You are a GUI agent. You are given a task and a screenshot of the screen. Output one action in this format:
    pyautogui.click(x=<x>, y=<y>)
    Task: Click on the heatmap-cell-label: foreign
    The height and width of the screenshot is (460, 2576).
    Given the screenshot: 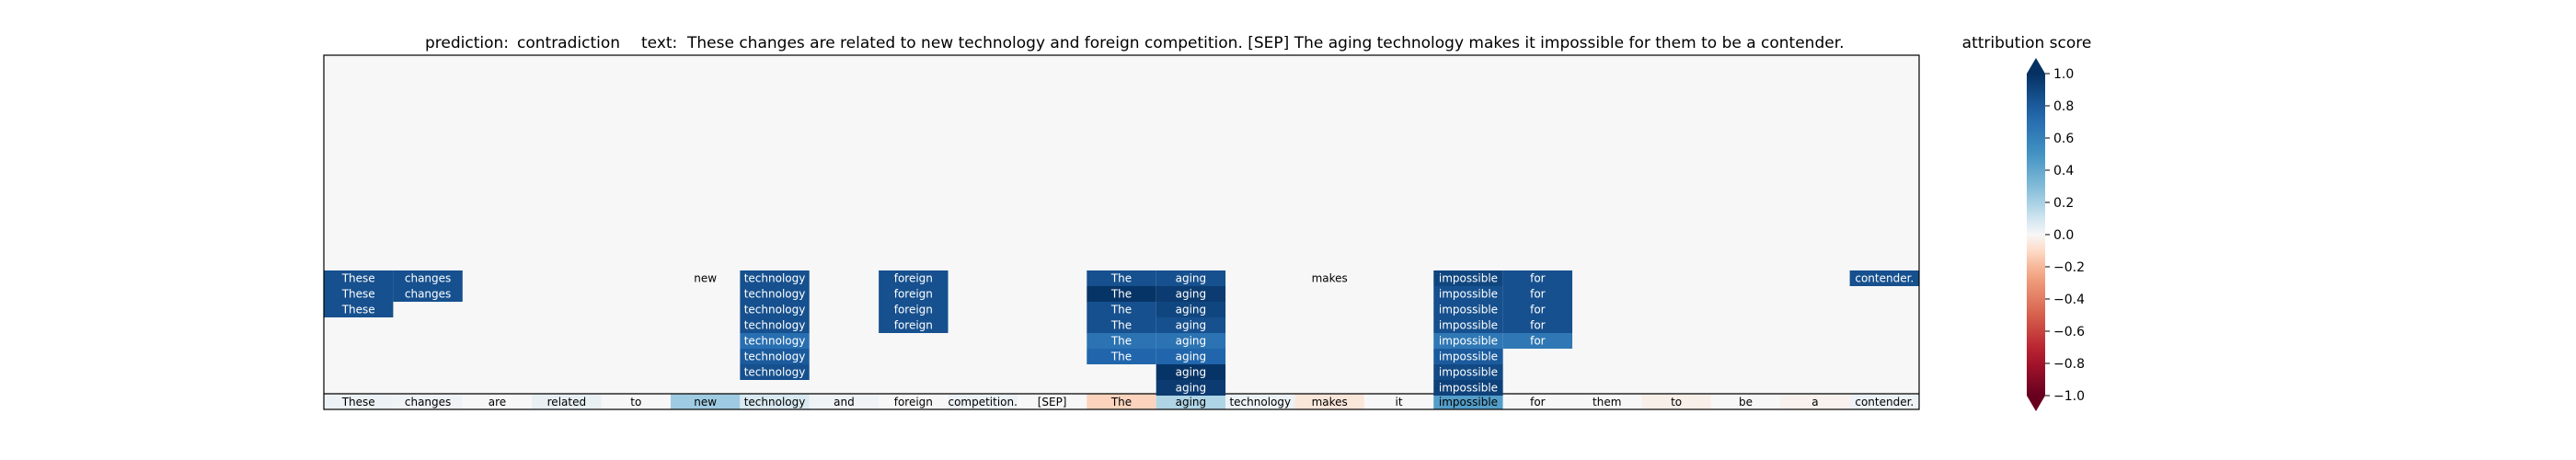 What is the action you would take?
    pyautogui.click(x=913, y=325)
    